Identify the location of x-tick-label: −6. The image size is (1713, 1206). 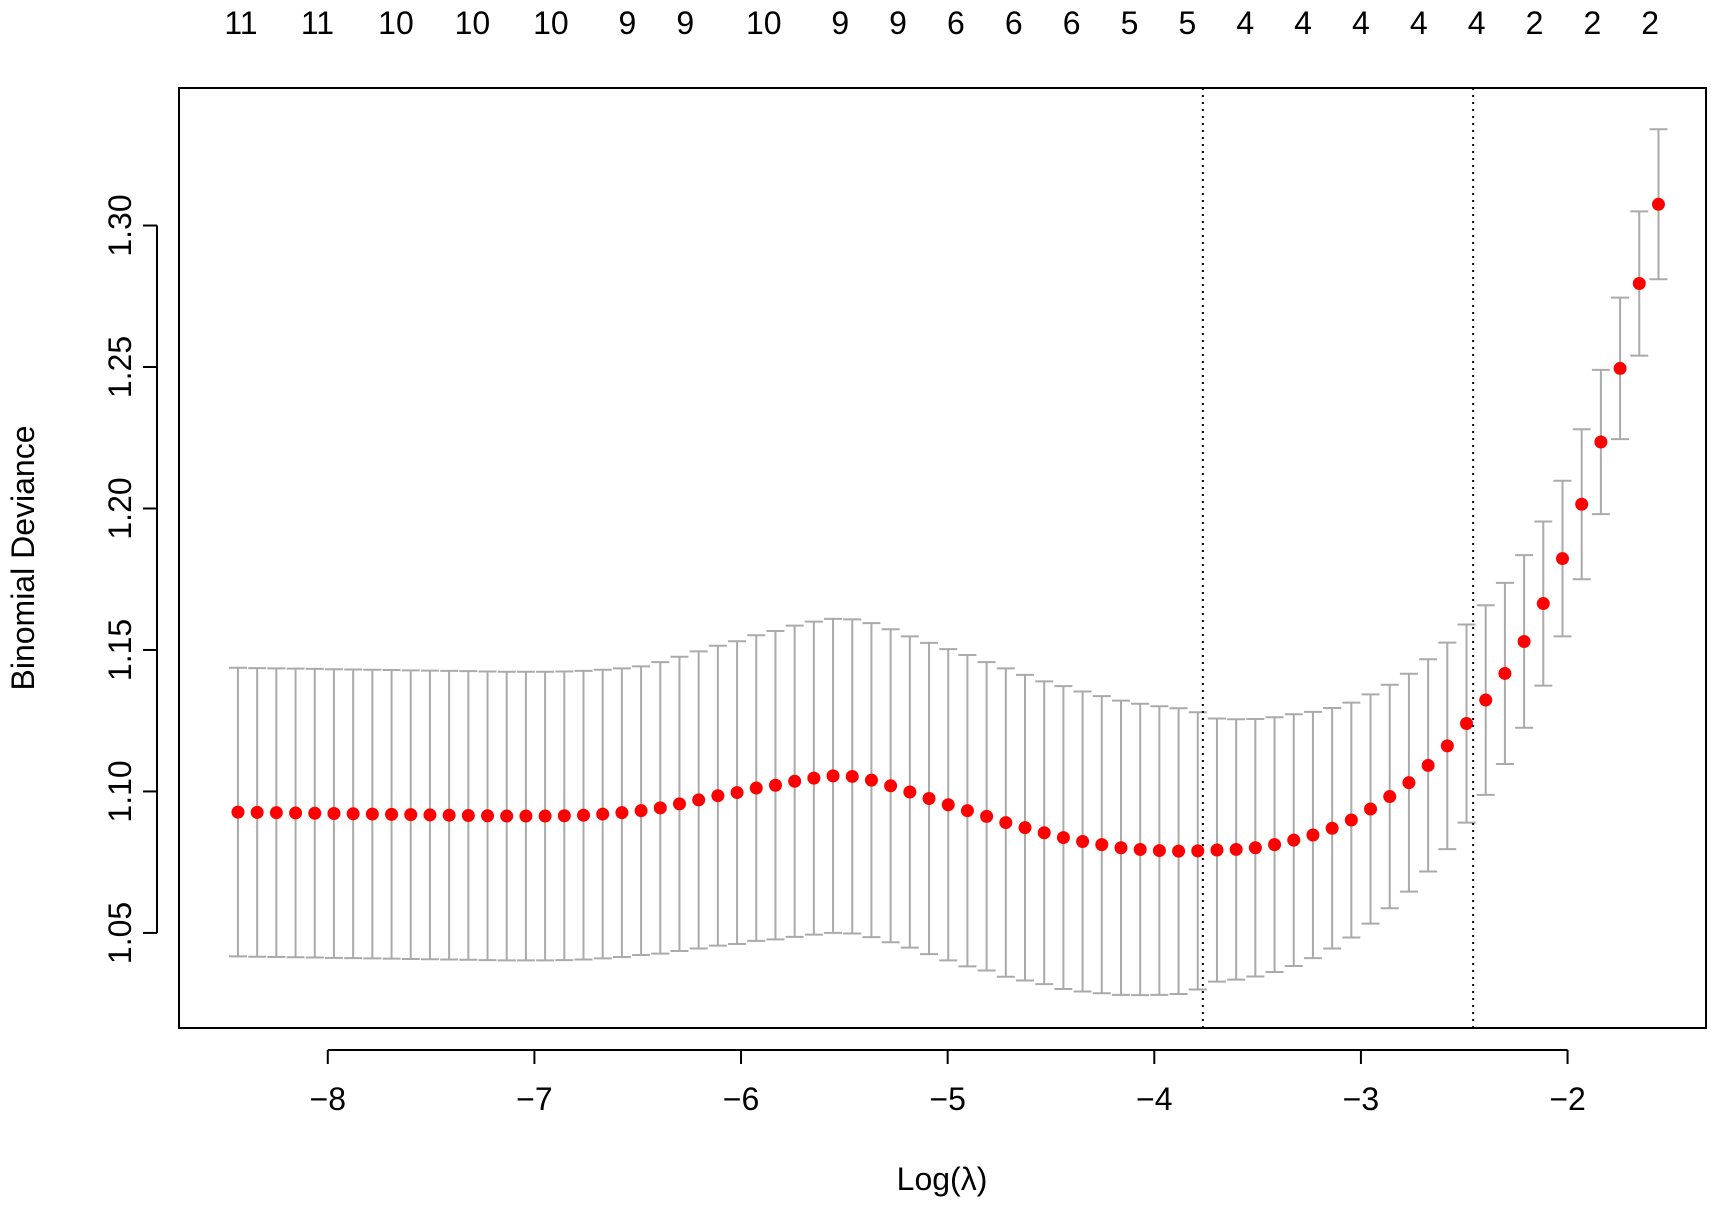
(741, 1099).